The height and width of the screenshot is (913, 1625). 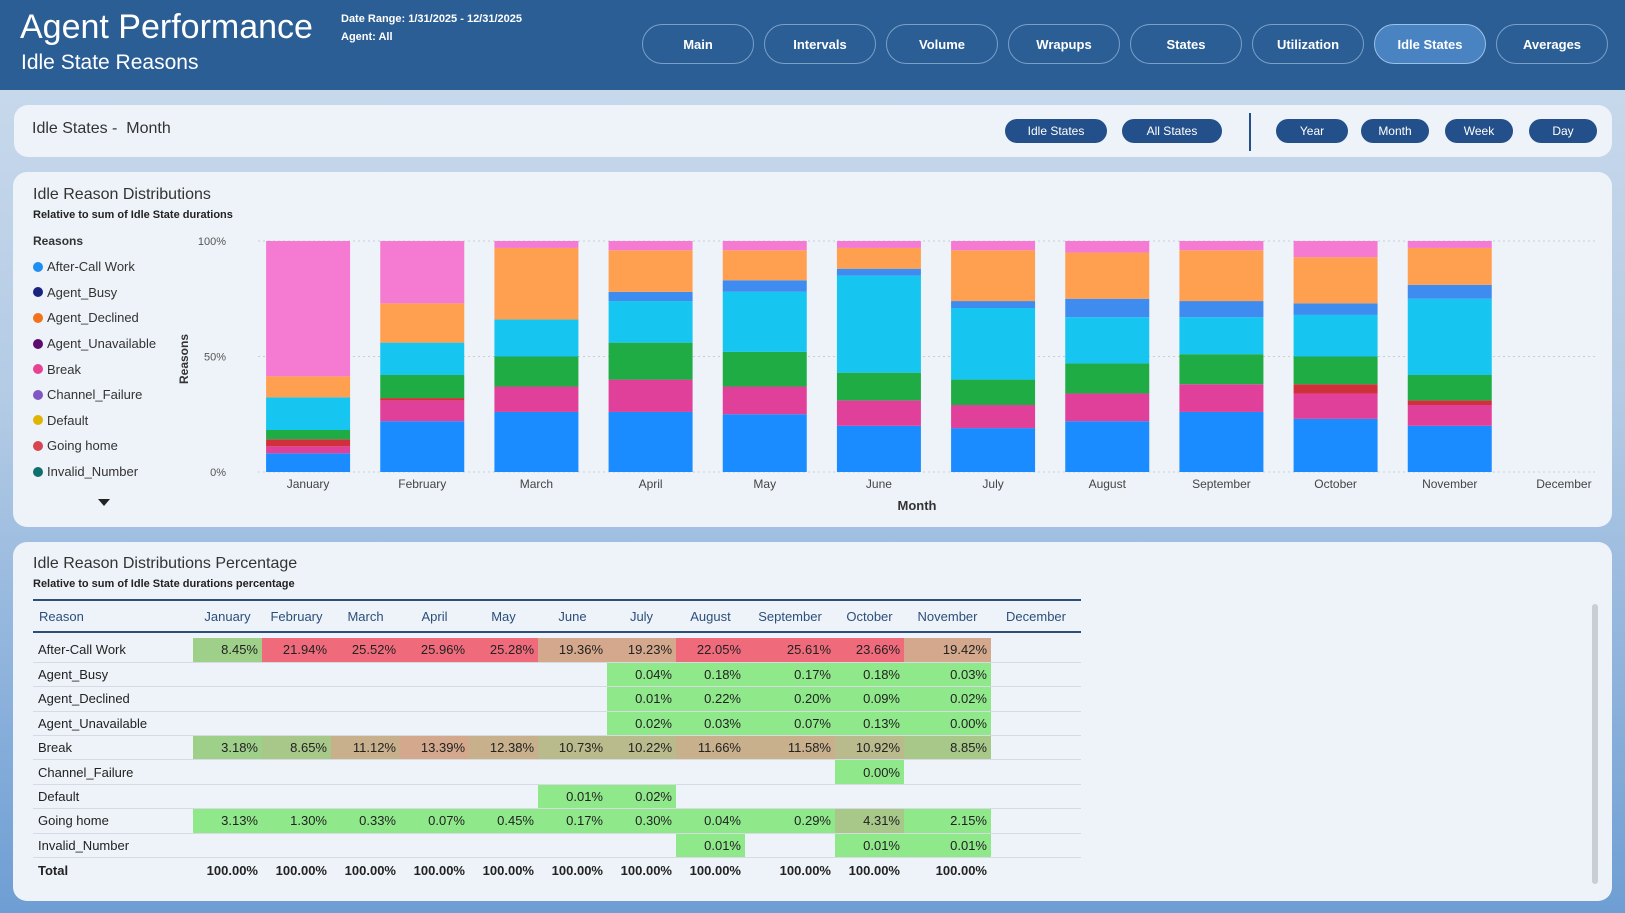 What do you see at coordinates (641, 616) in the screenshot?
I see `column-header: July` at bounding box center [641, 616].